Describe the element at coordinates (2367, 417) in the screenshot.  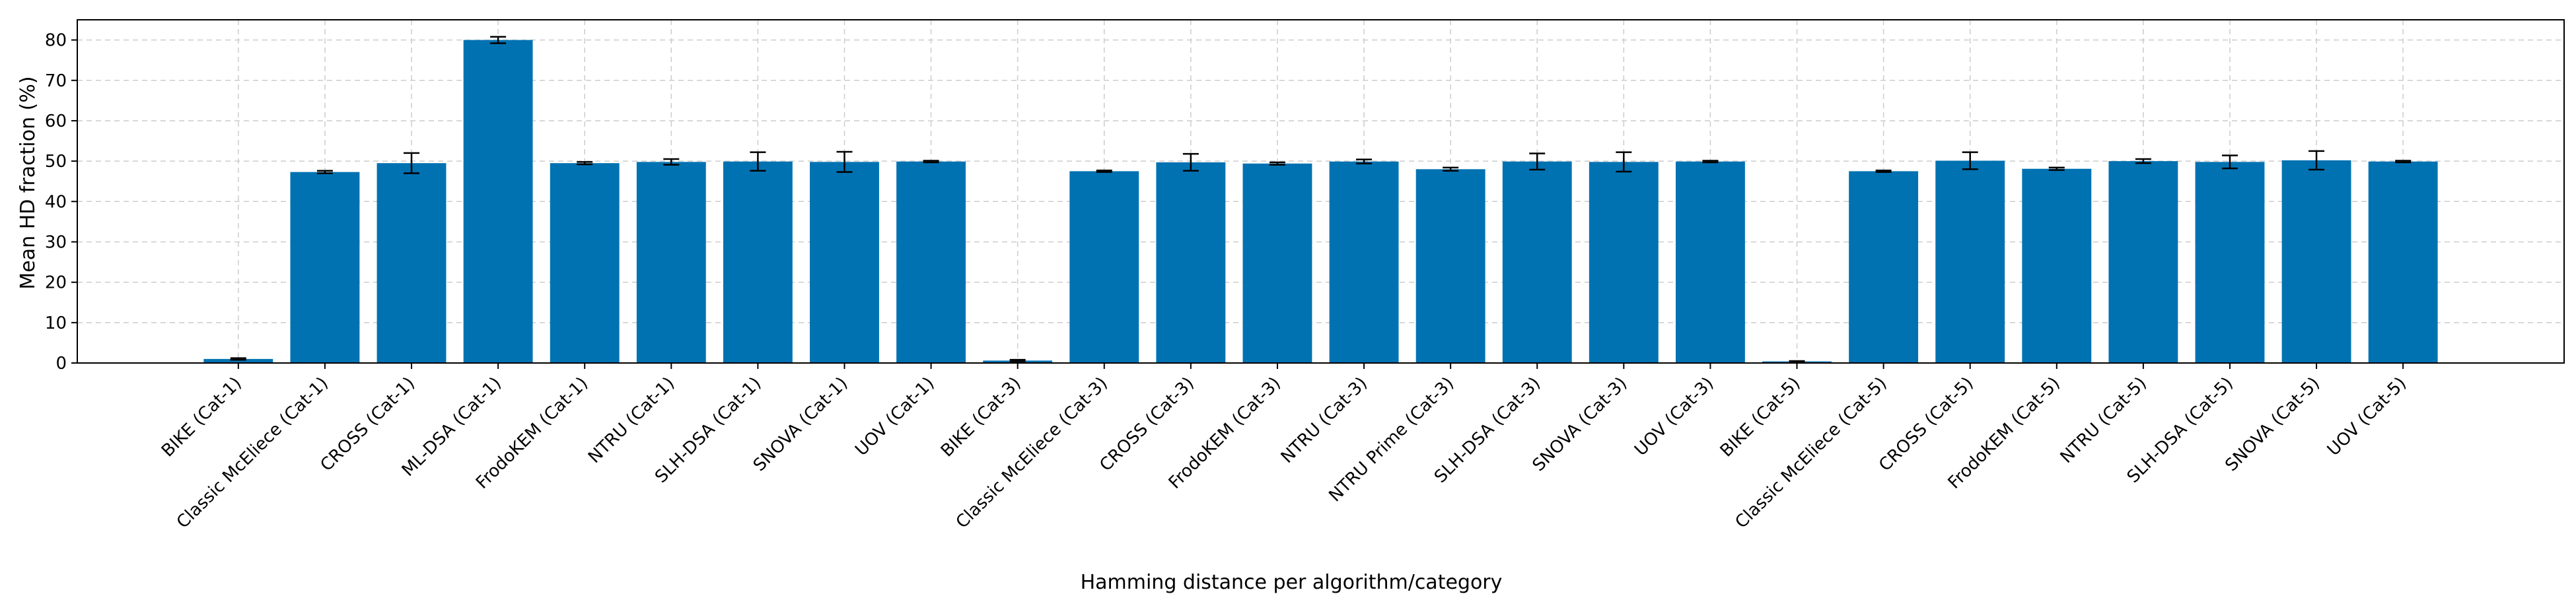
I see `x-tick-label: UOV (Cat-5)` at that location.